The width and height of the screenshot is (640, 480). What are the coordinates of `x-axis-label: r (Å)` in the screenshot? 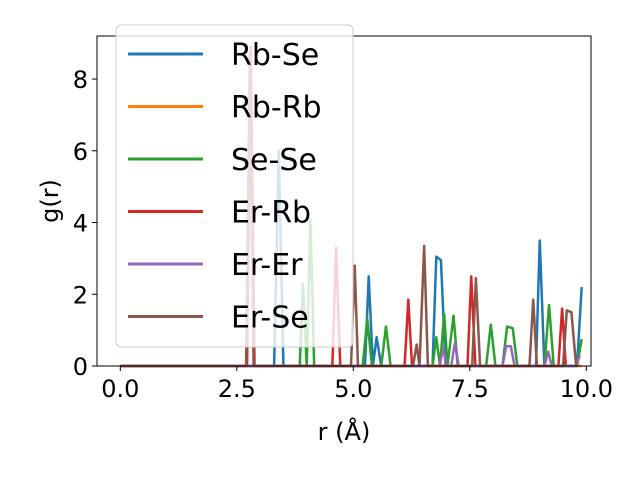 It's located at (344, 431).